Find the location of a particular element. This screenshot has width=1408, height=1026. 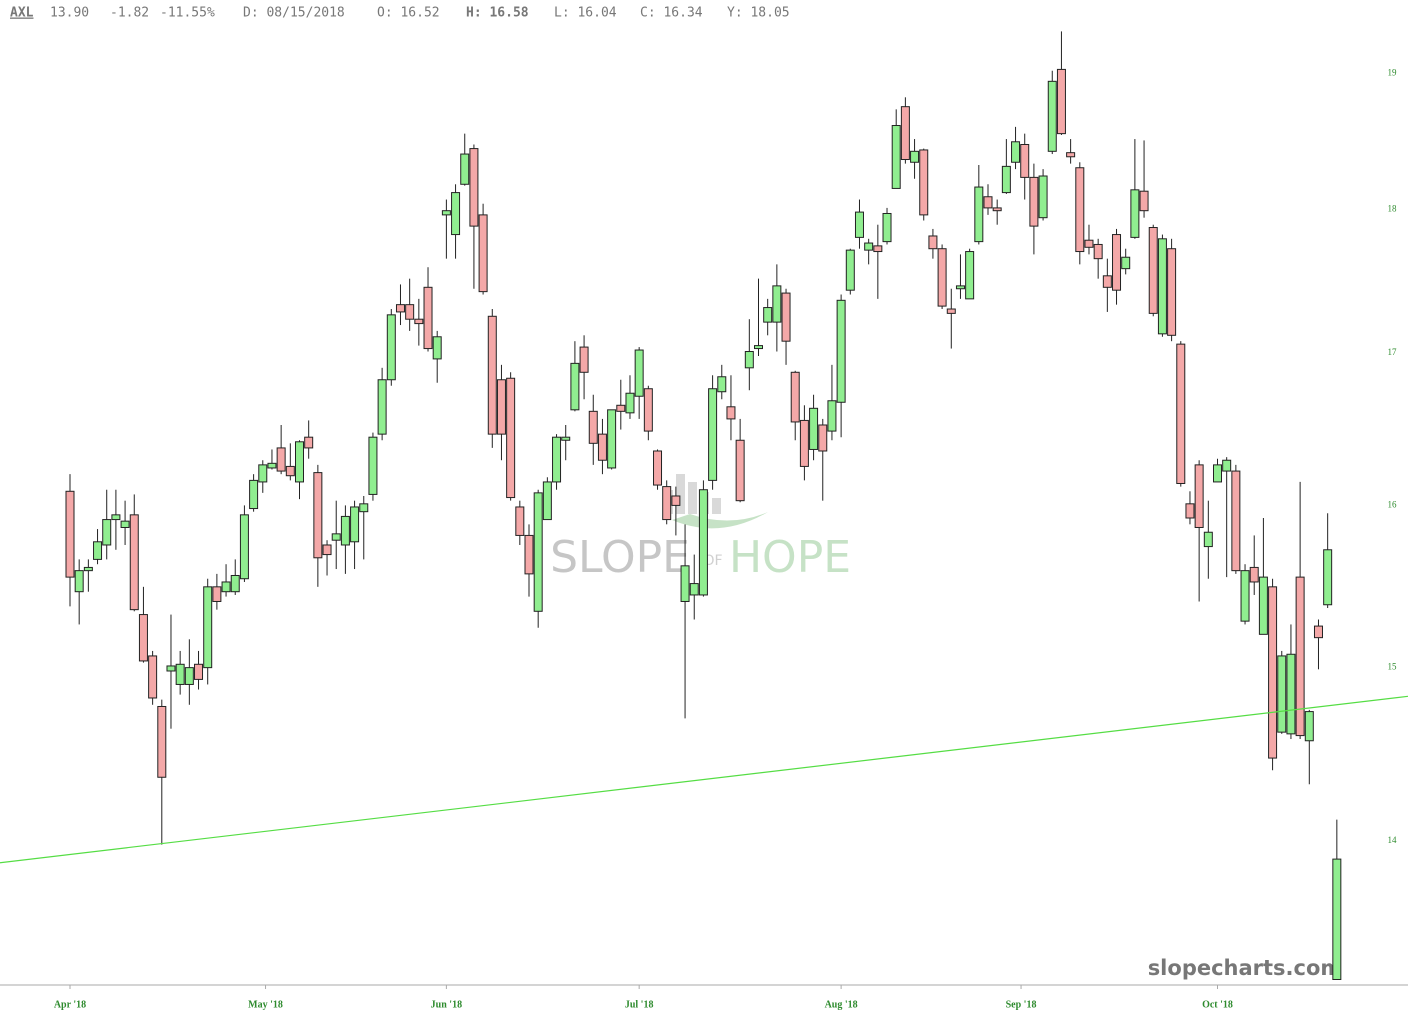

readout: H: 16.58 is located at coordinates (497, 13).